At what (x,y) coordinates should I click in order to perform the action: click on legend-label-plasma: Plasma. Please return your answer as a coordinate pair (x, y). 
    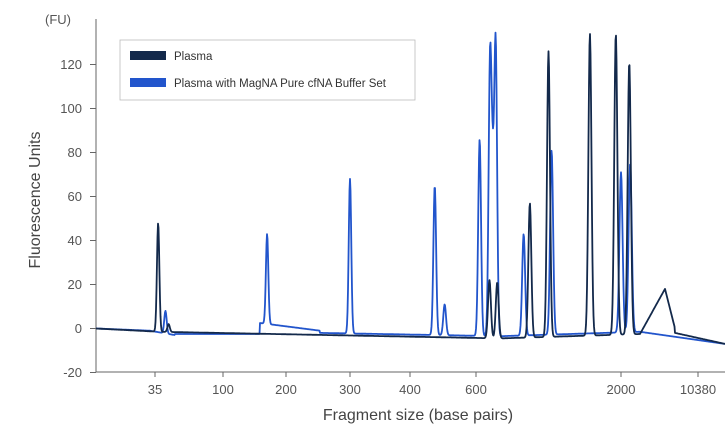
    Looking at the image, I should click on (193, 57).